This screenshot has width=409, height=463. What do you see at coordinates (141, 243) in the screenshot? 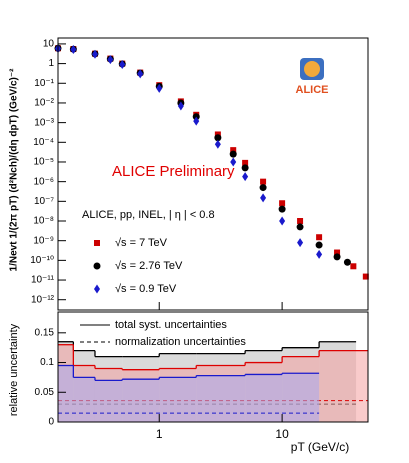
I see `legend-label: √s = 7 TeV` at bounding box center [141, 243].